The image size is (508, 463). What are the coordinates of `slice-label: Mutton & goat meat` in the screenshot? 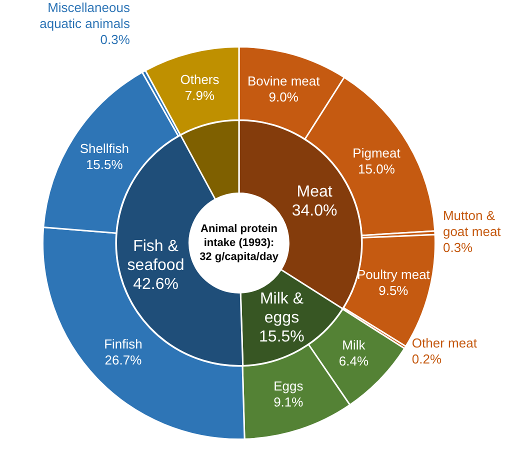 It's located at (472, 223).